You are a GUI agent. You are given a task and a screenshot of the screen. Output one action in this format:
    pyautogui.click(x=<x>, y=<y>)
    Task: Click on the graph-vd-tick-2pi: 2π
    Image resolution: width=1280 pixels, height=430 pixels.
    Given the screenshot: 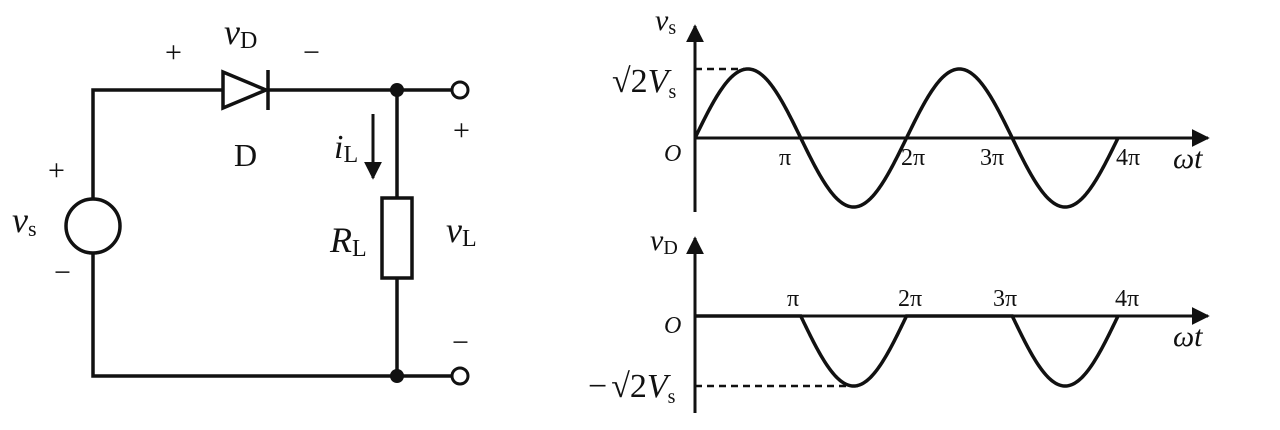 What is the action you would take?
    pyautogui.click(x=910, y=299)
    